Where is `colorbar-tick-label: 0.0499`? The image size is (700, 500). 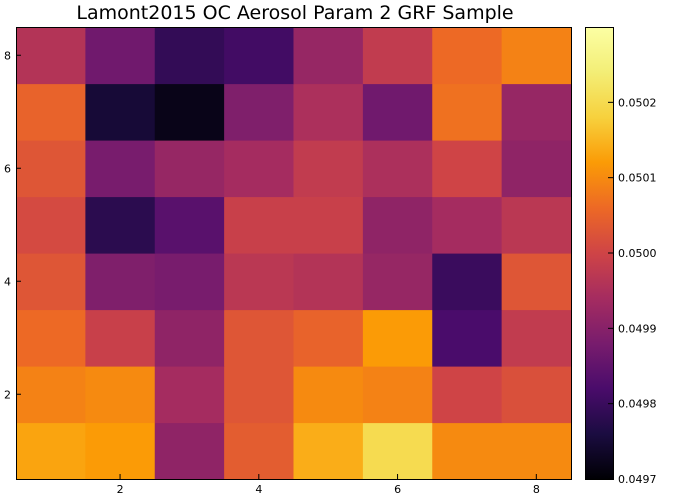 colorbar-tick-label: 0.0499 is located at coordinates (637, 328).